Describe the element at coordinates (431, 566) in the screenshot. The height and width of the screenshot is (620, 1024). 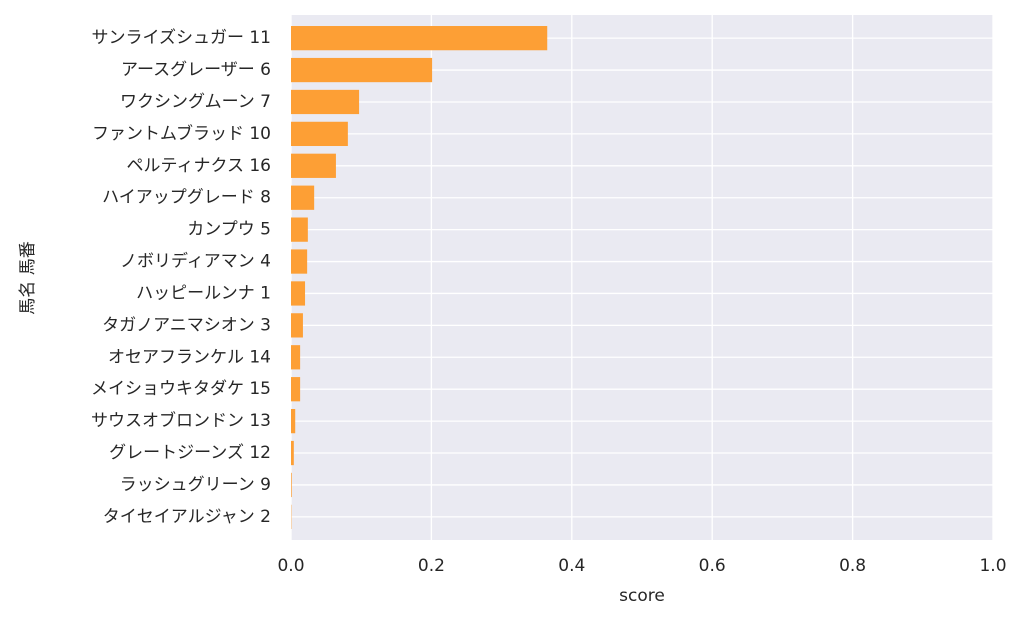
I see `x-tick-label: 0.2` at that location.